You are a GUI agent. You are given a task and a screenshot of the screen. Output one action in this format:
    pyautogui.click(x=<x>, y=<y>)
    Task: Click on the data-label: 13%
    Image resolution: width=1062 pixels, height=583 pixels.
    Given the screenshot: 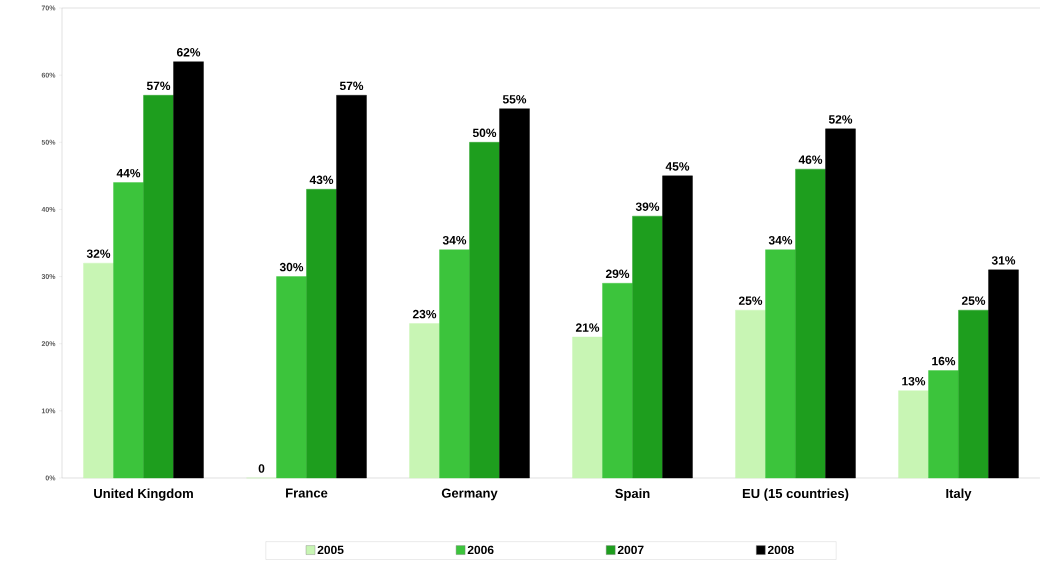 What is the action you would take?
    pyautogui.click(x=914, y=381)
    